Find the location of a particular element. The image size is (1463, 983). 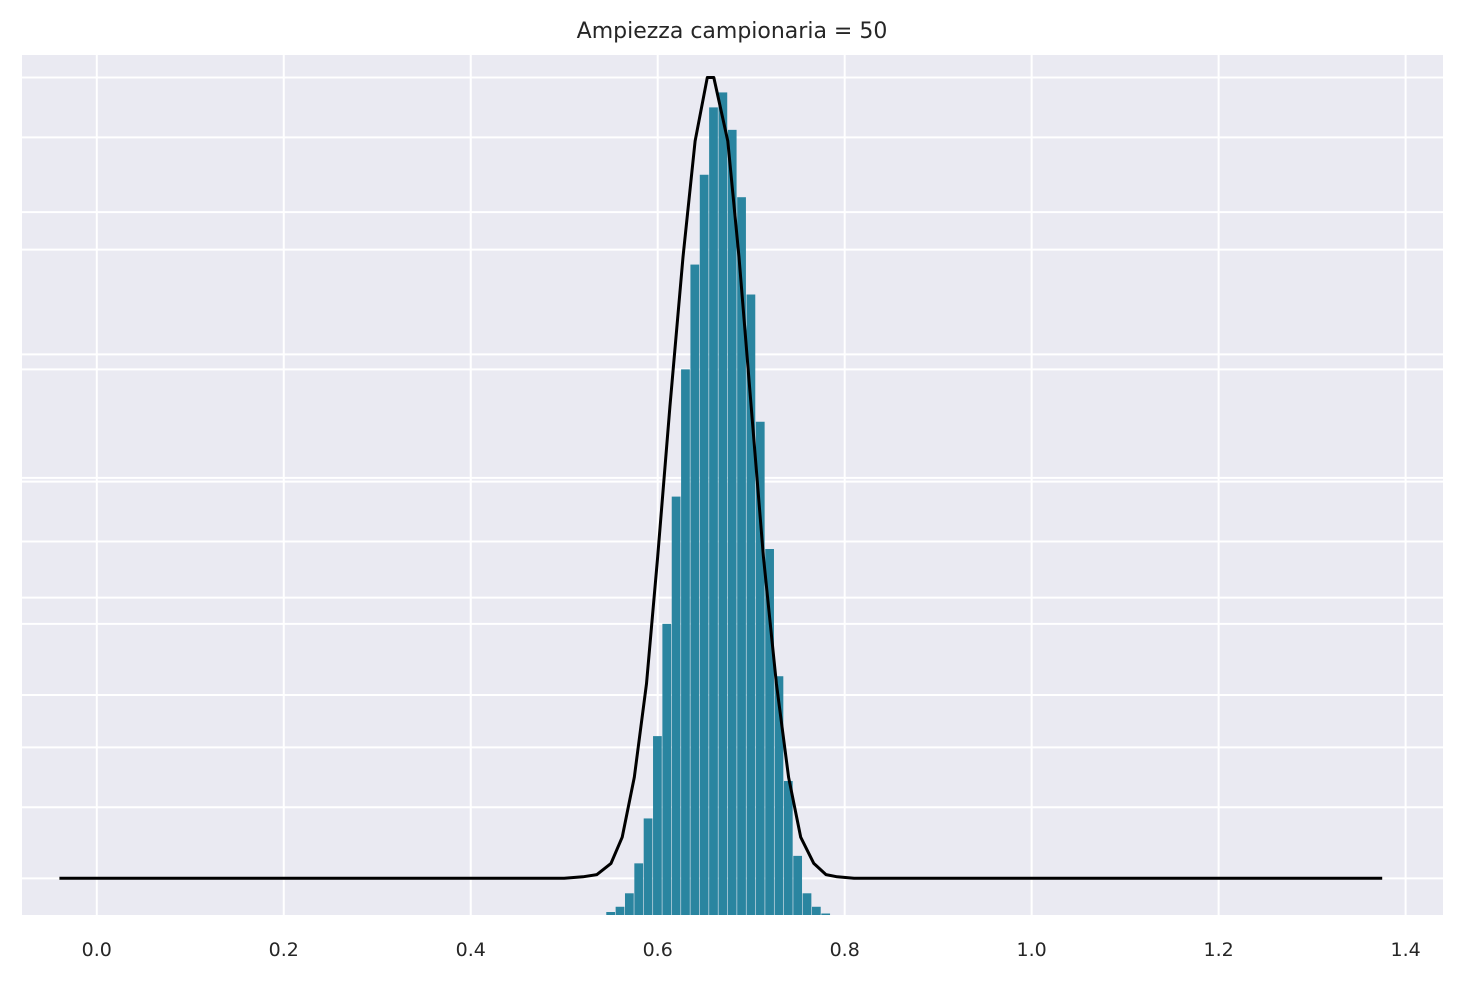

x-tick-label: 0.6 is located at coordinates (658, 950).